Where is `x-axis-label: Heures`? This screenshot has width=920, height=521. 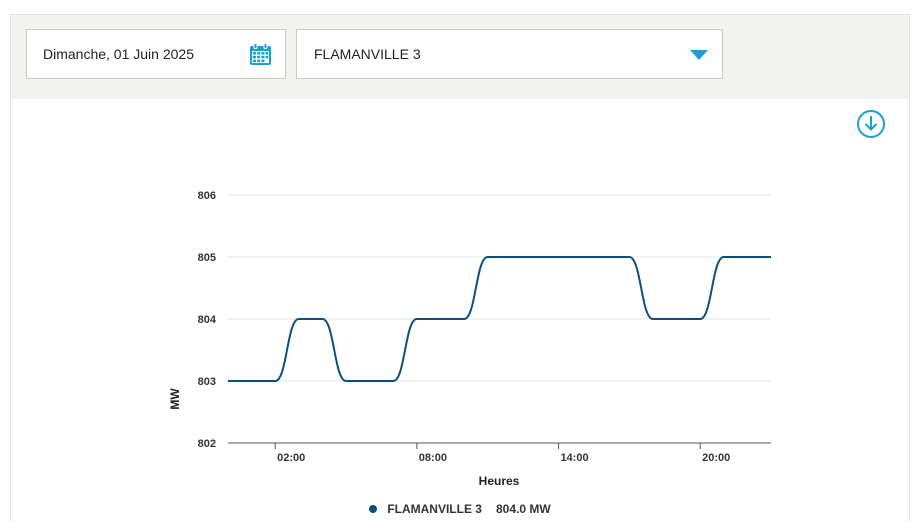
x-axis-label: Heures is located at coordinates (499, 479).